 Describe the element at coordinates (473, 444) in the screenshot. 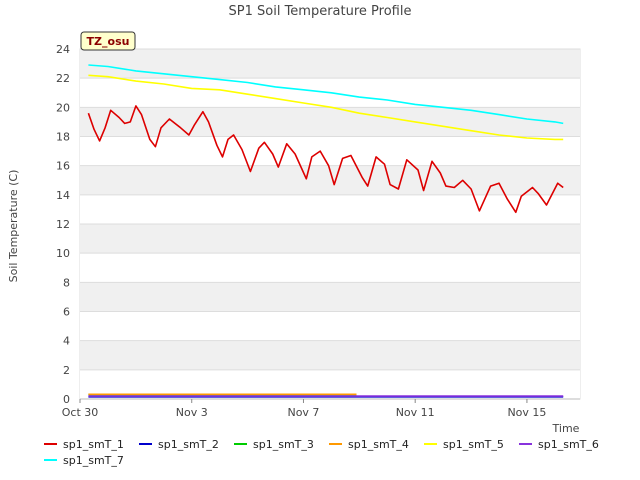

I see `legend-label: sp1_smT_5` at that location.